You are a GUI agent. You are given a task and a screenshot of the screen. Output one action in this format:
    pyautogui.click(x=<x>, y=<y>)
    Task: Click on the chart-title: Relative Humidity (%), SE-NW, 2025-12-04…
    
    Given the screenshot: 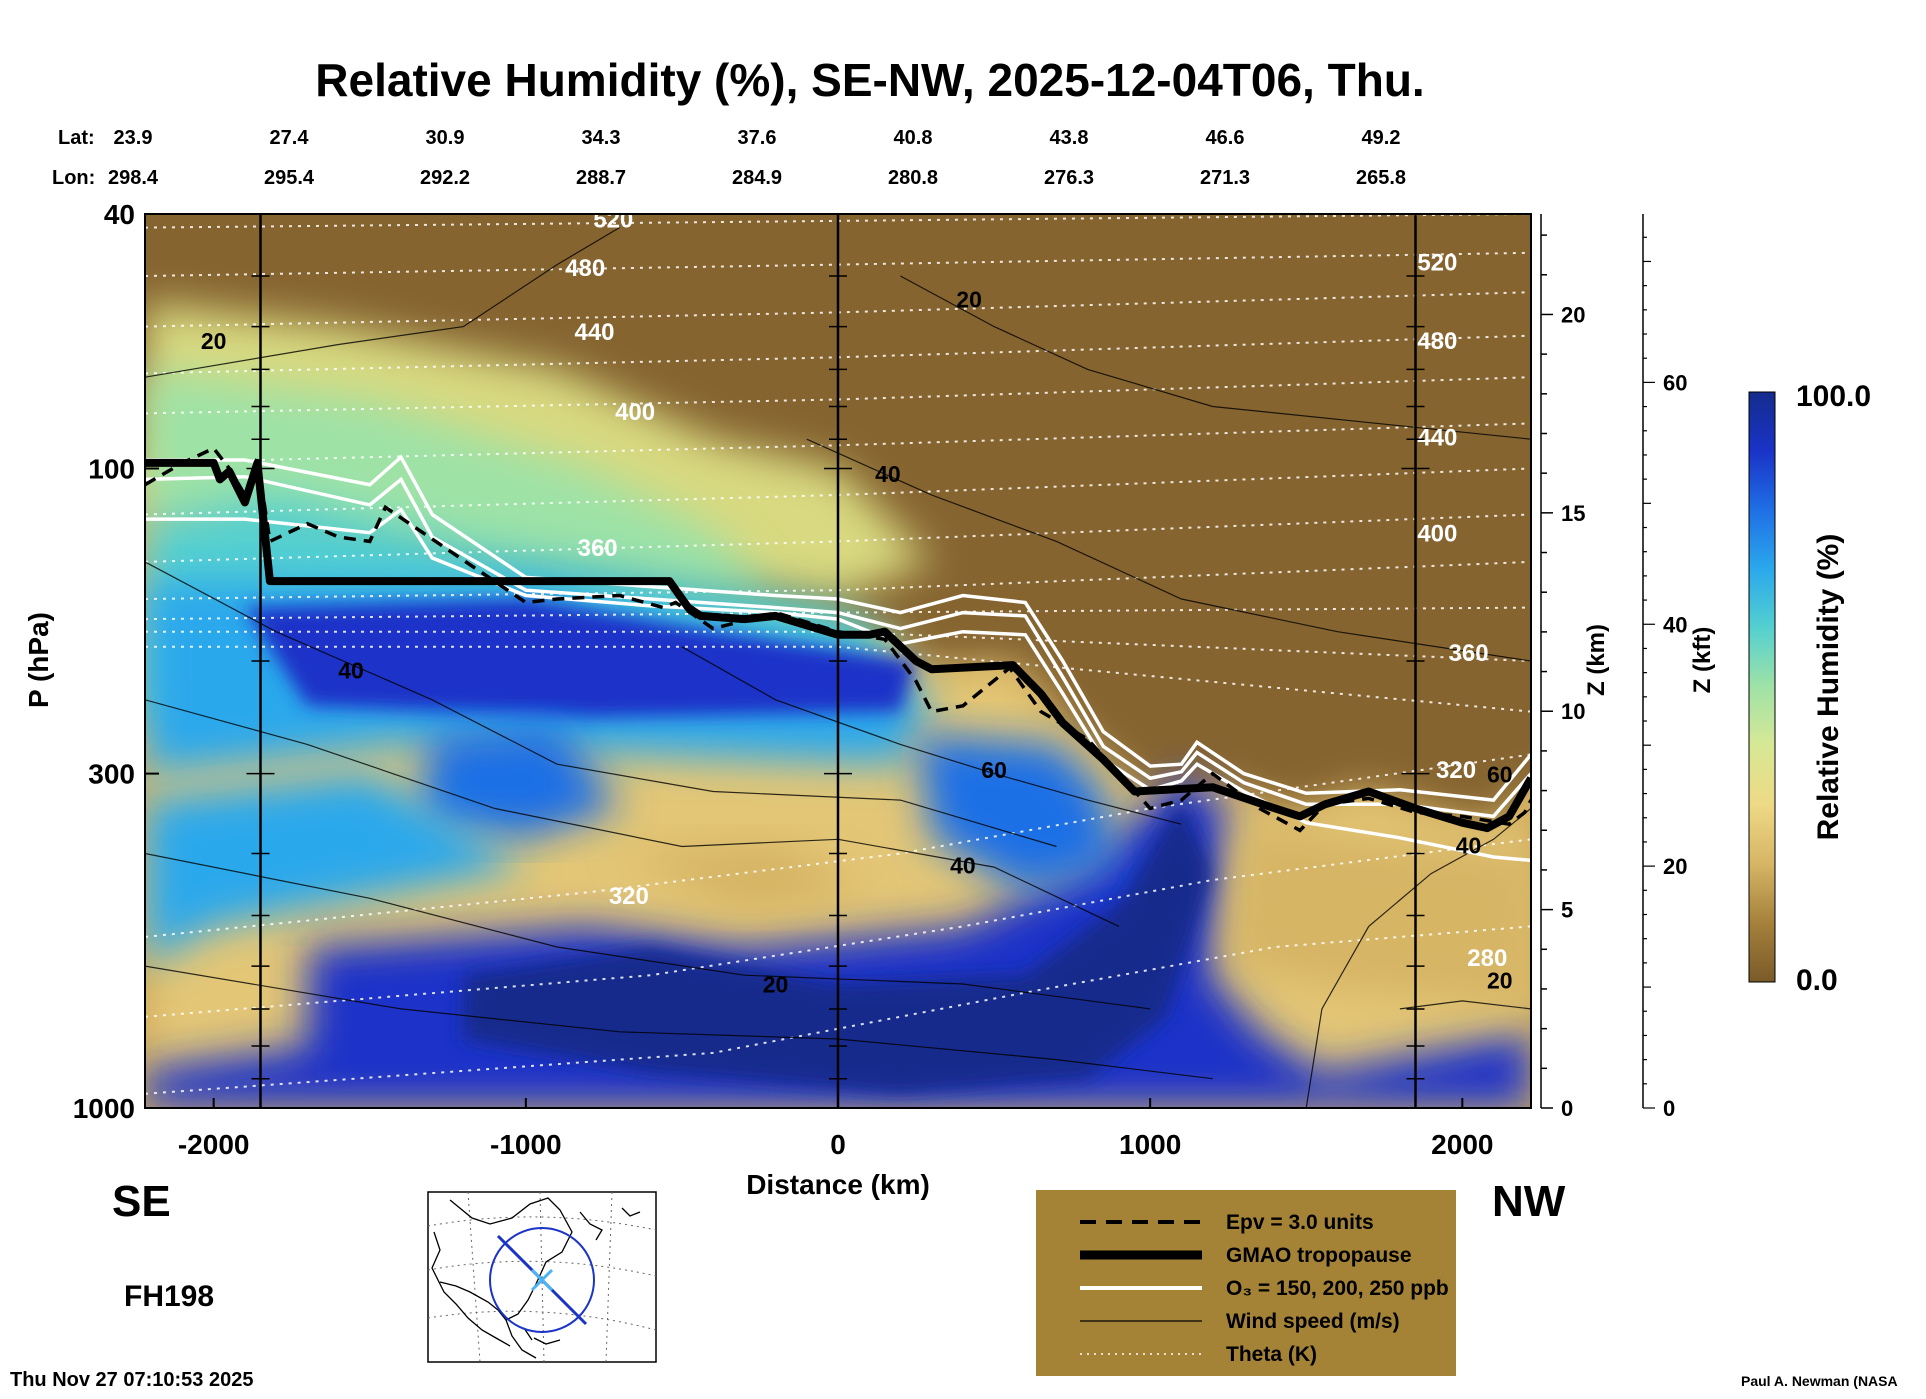 What is the action you would take?
    pyautogui.click(x=869, y=80)
    